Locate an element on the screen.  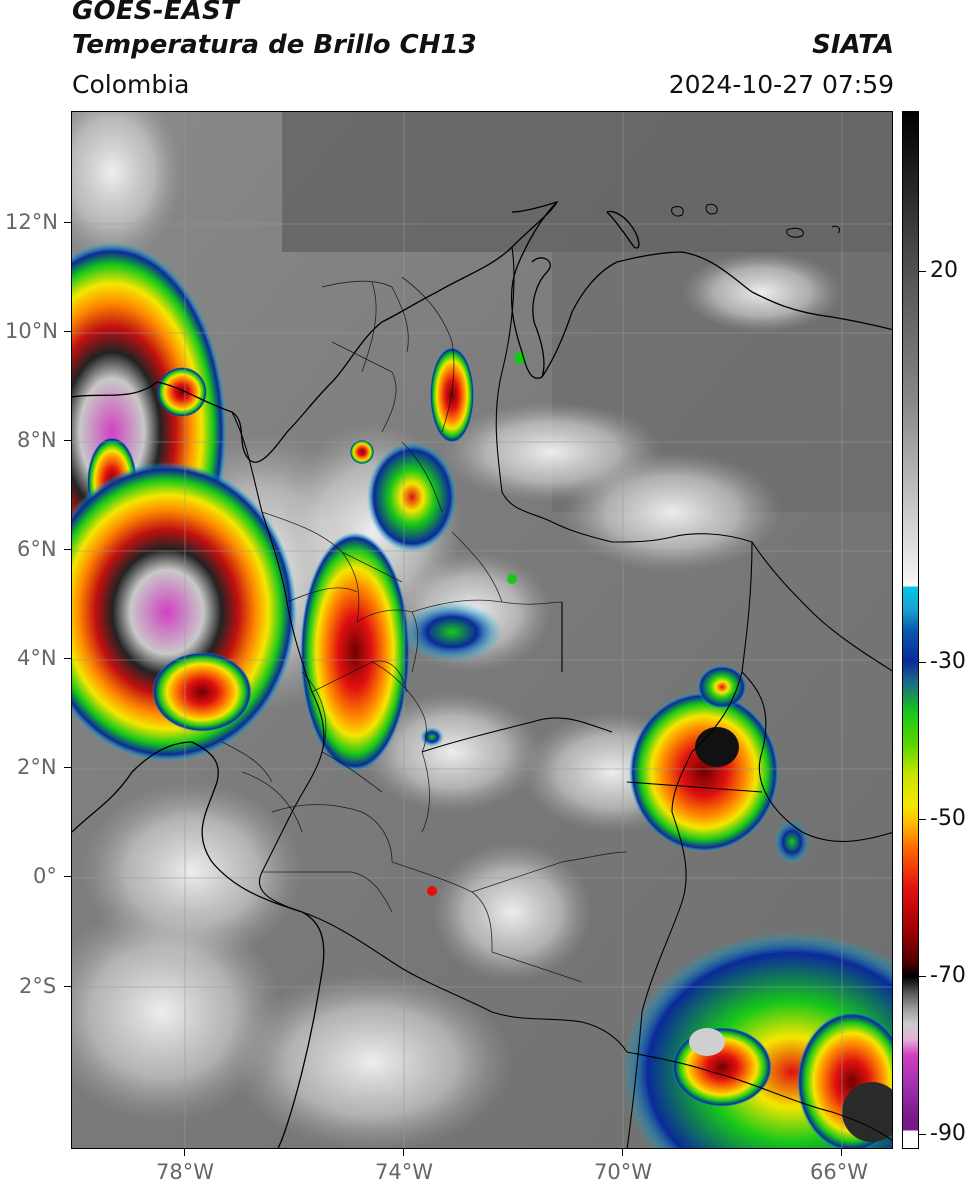
colorbar is located at coordinates (910, 630).